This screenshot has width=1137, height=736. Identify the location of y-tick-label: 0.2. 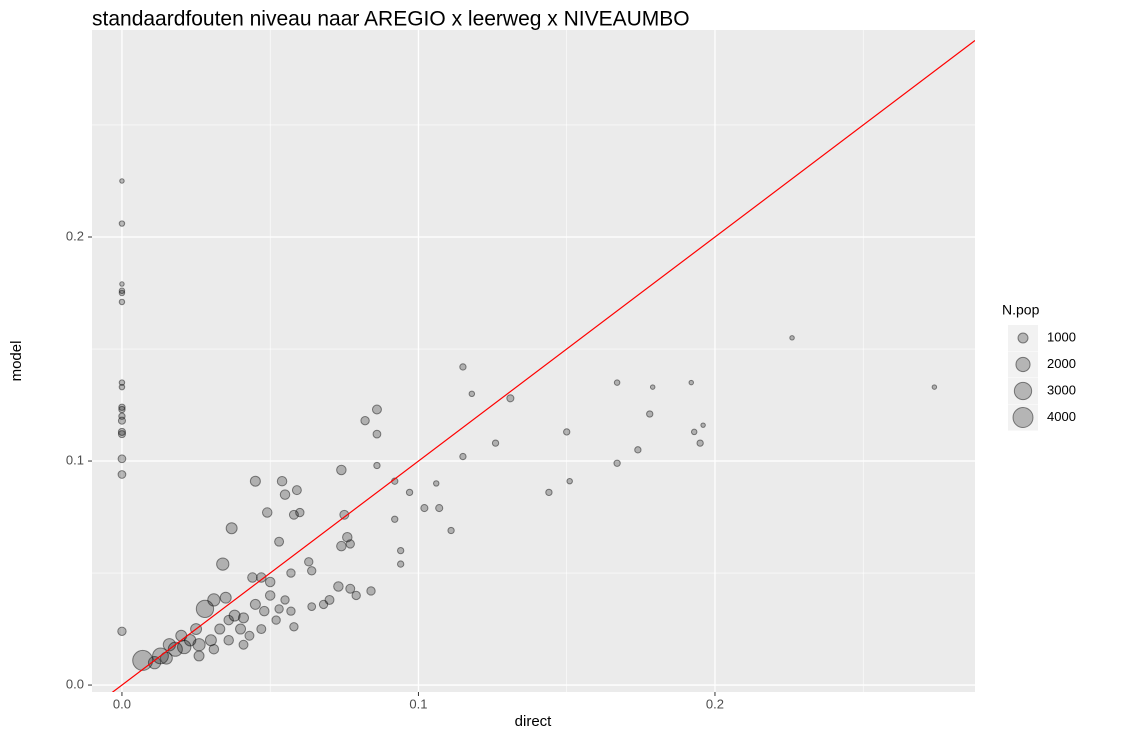
(75, 235).